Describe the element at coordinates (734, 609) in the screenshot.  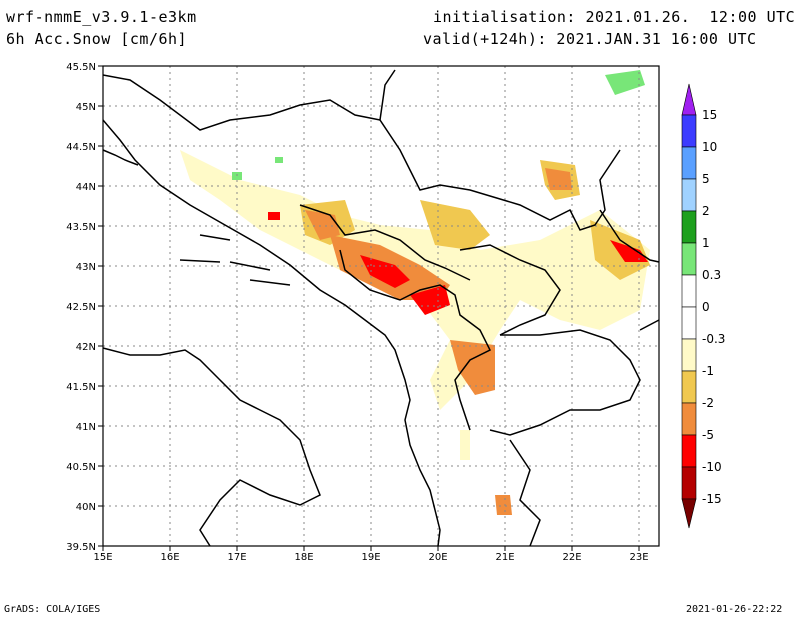
I see `footer-timestamp: 2021-01-26-22:22` at that location.